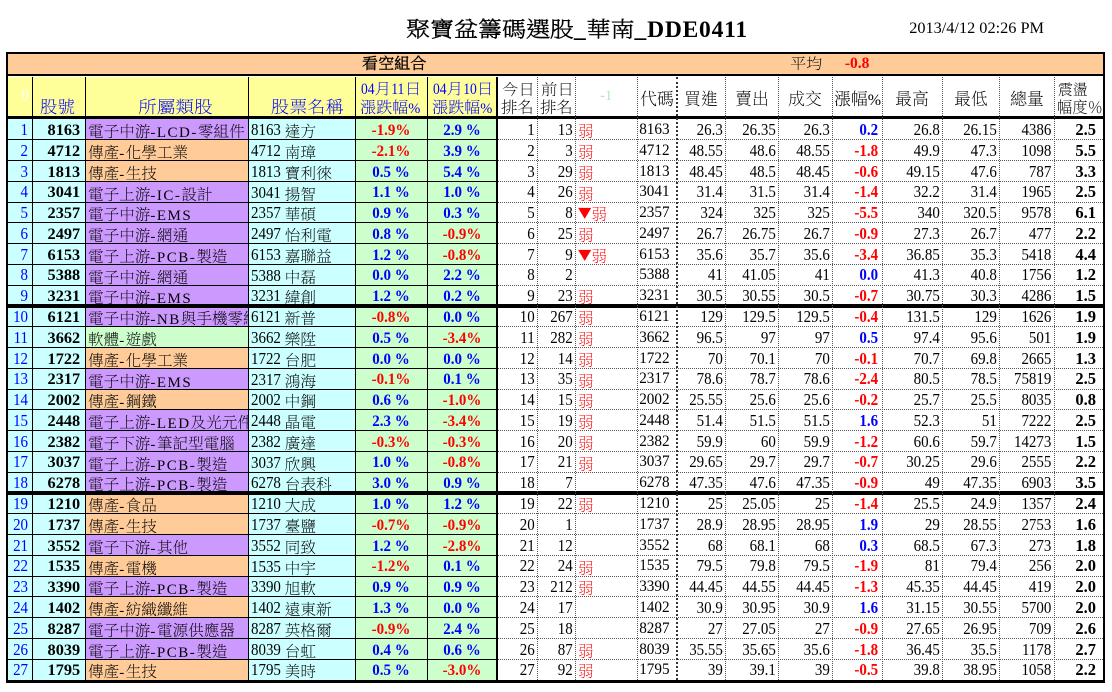 This screenshot has height=692, width=1112. I want to click on svg-text: 2382, so click(268, 442).